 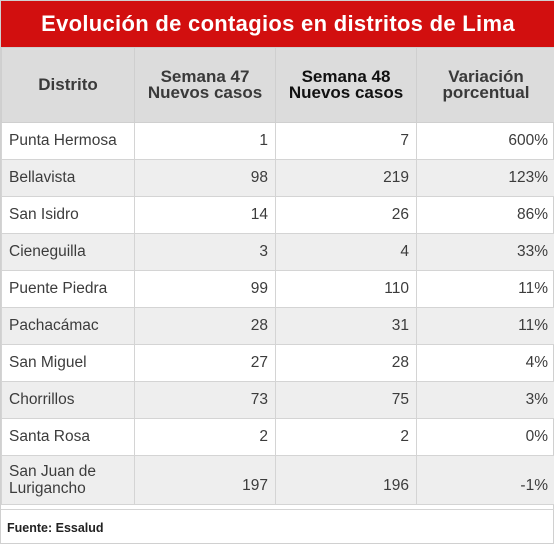 I want to click on cell-semana-48: 75, so click(x=346, y=400).